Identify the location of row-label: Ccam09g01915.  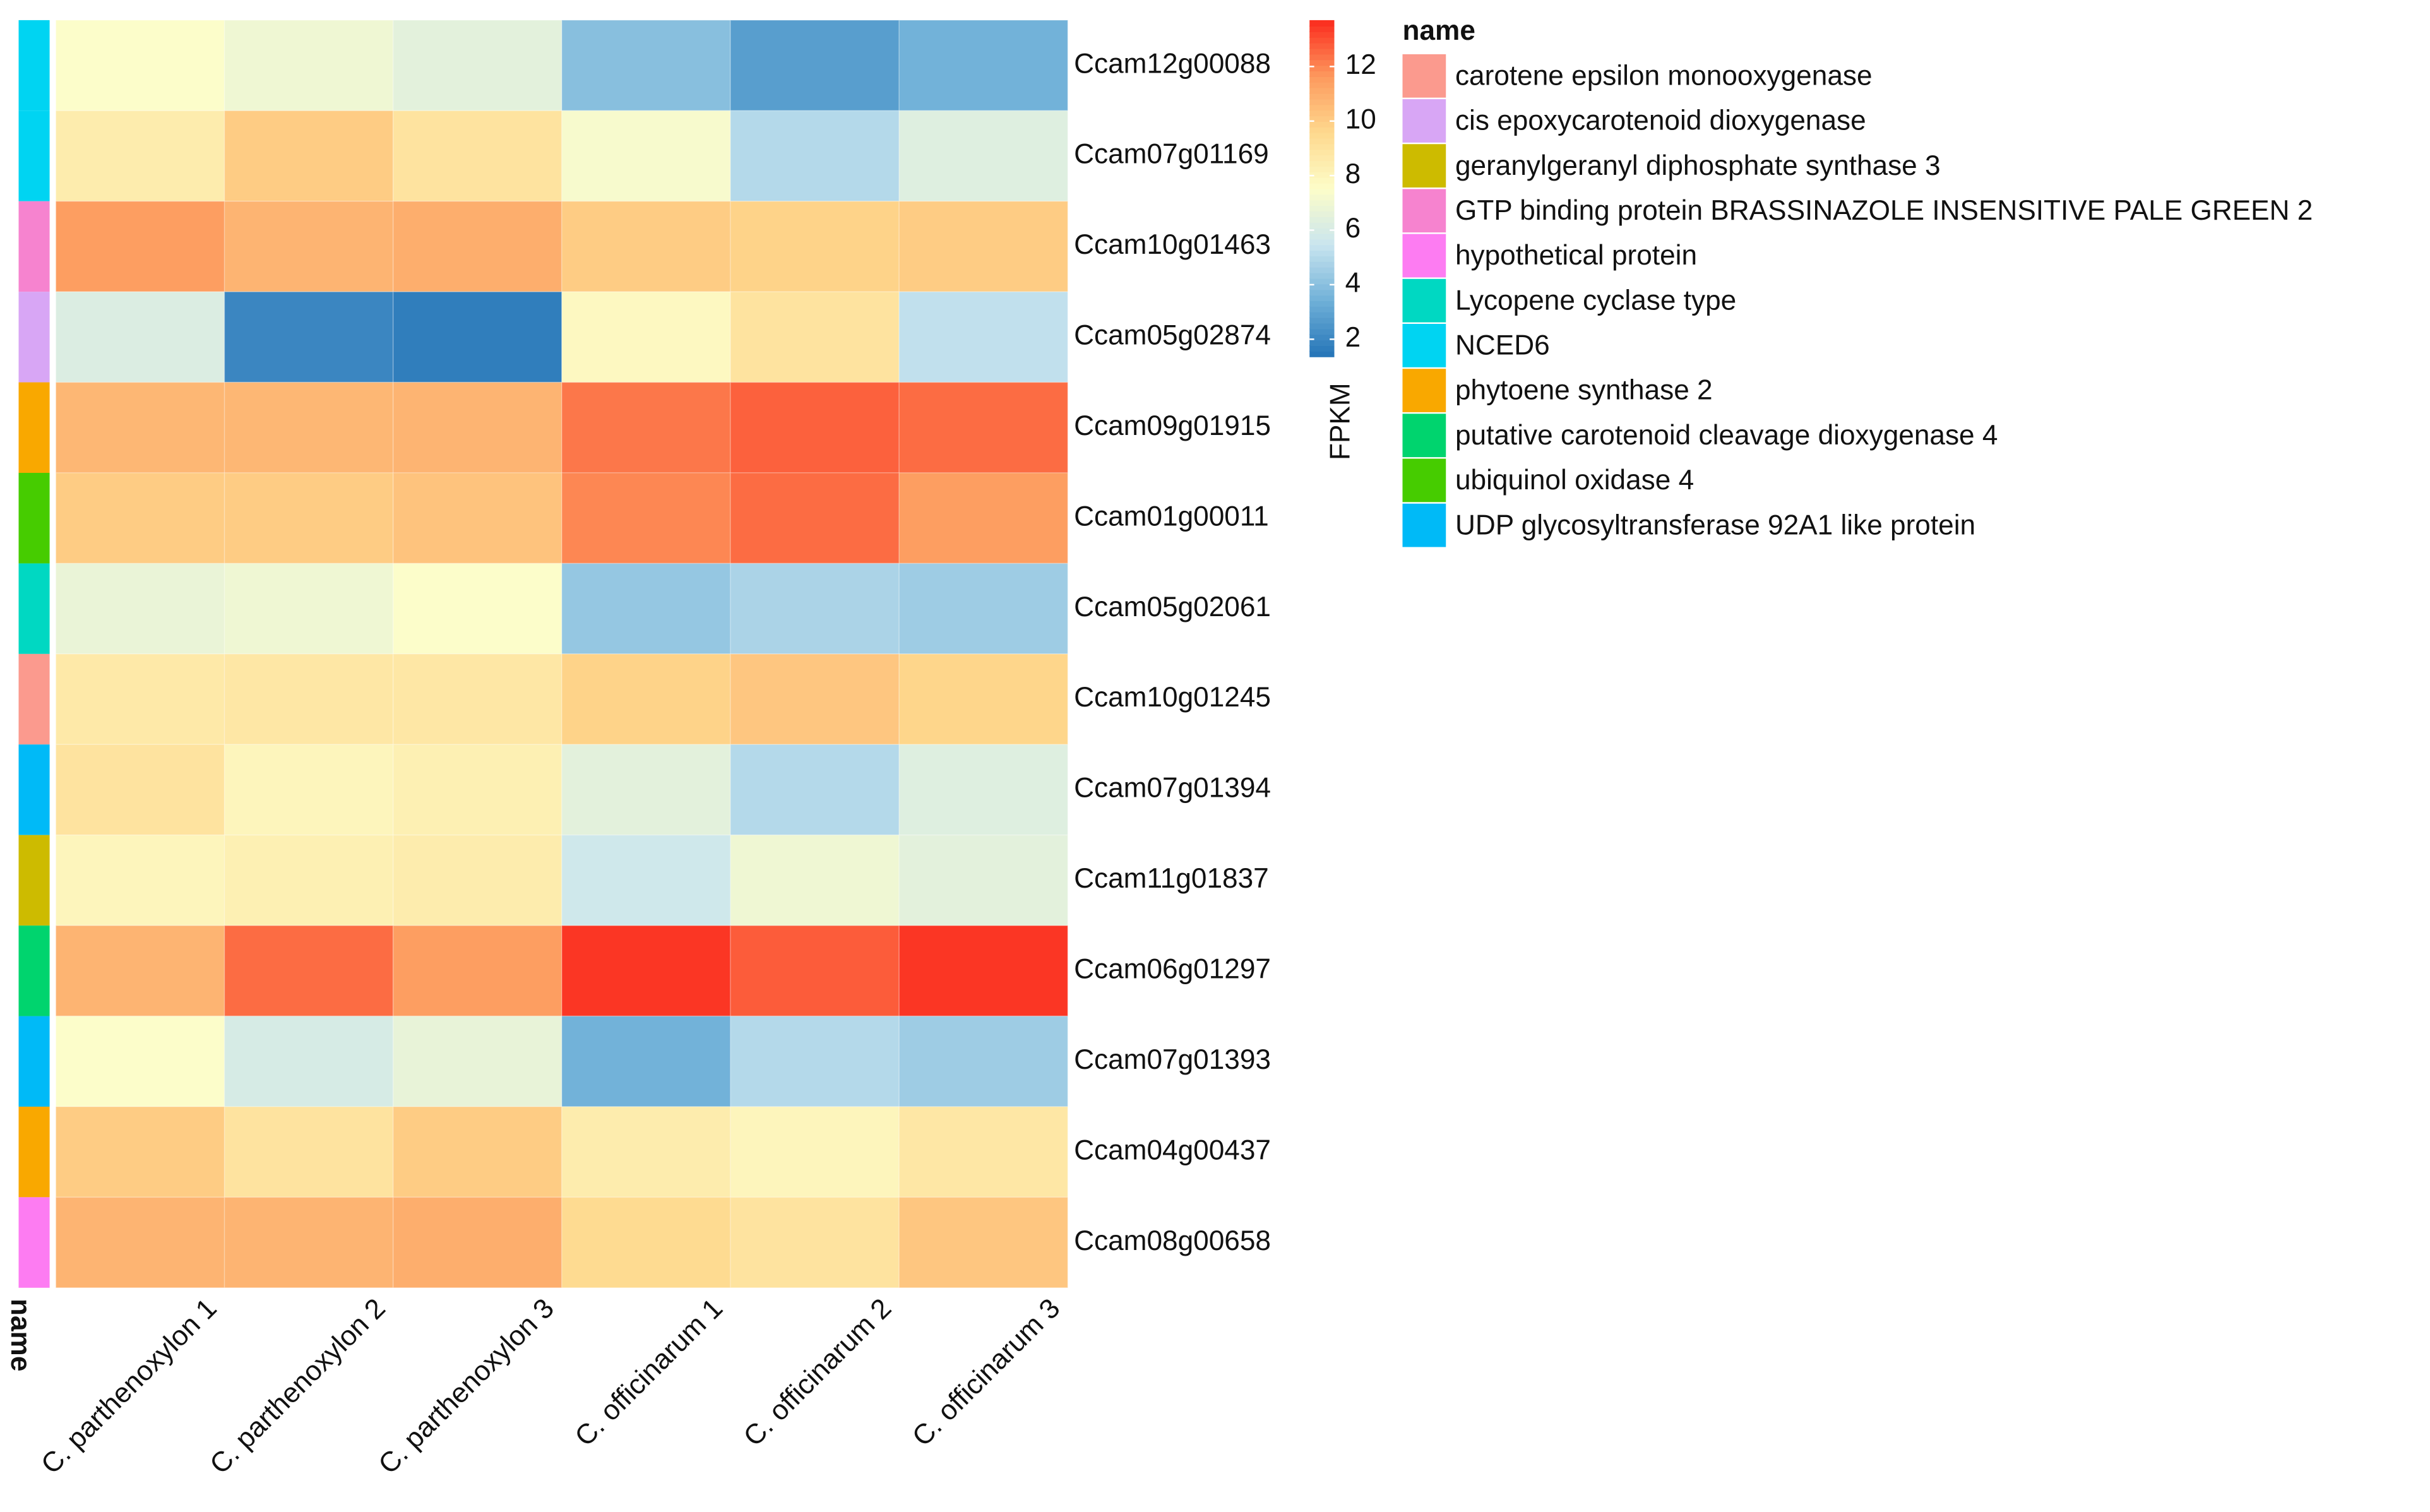
(1172, 425).